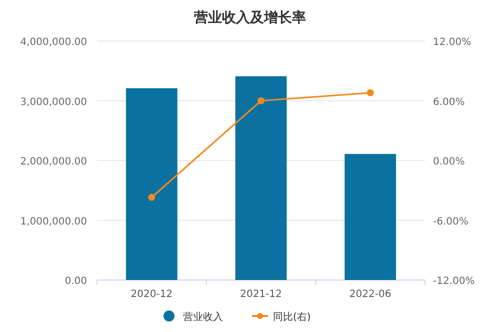  What do you see at coordinates (75, 281) in the screenshot?
I see `y-tick-label: 0.00` at bounding box center [75, 281].